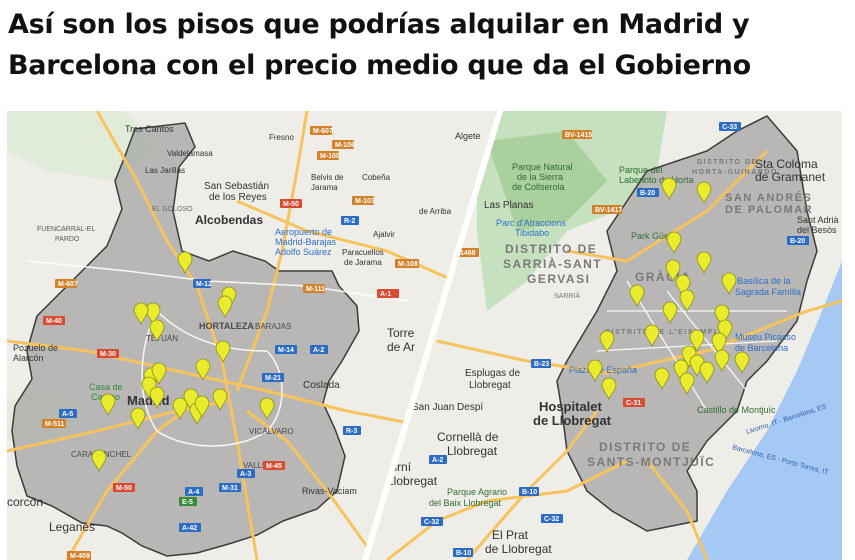  I want to click on label-esplugas-2: Llobregat, so click(490, 385).